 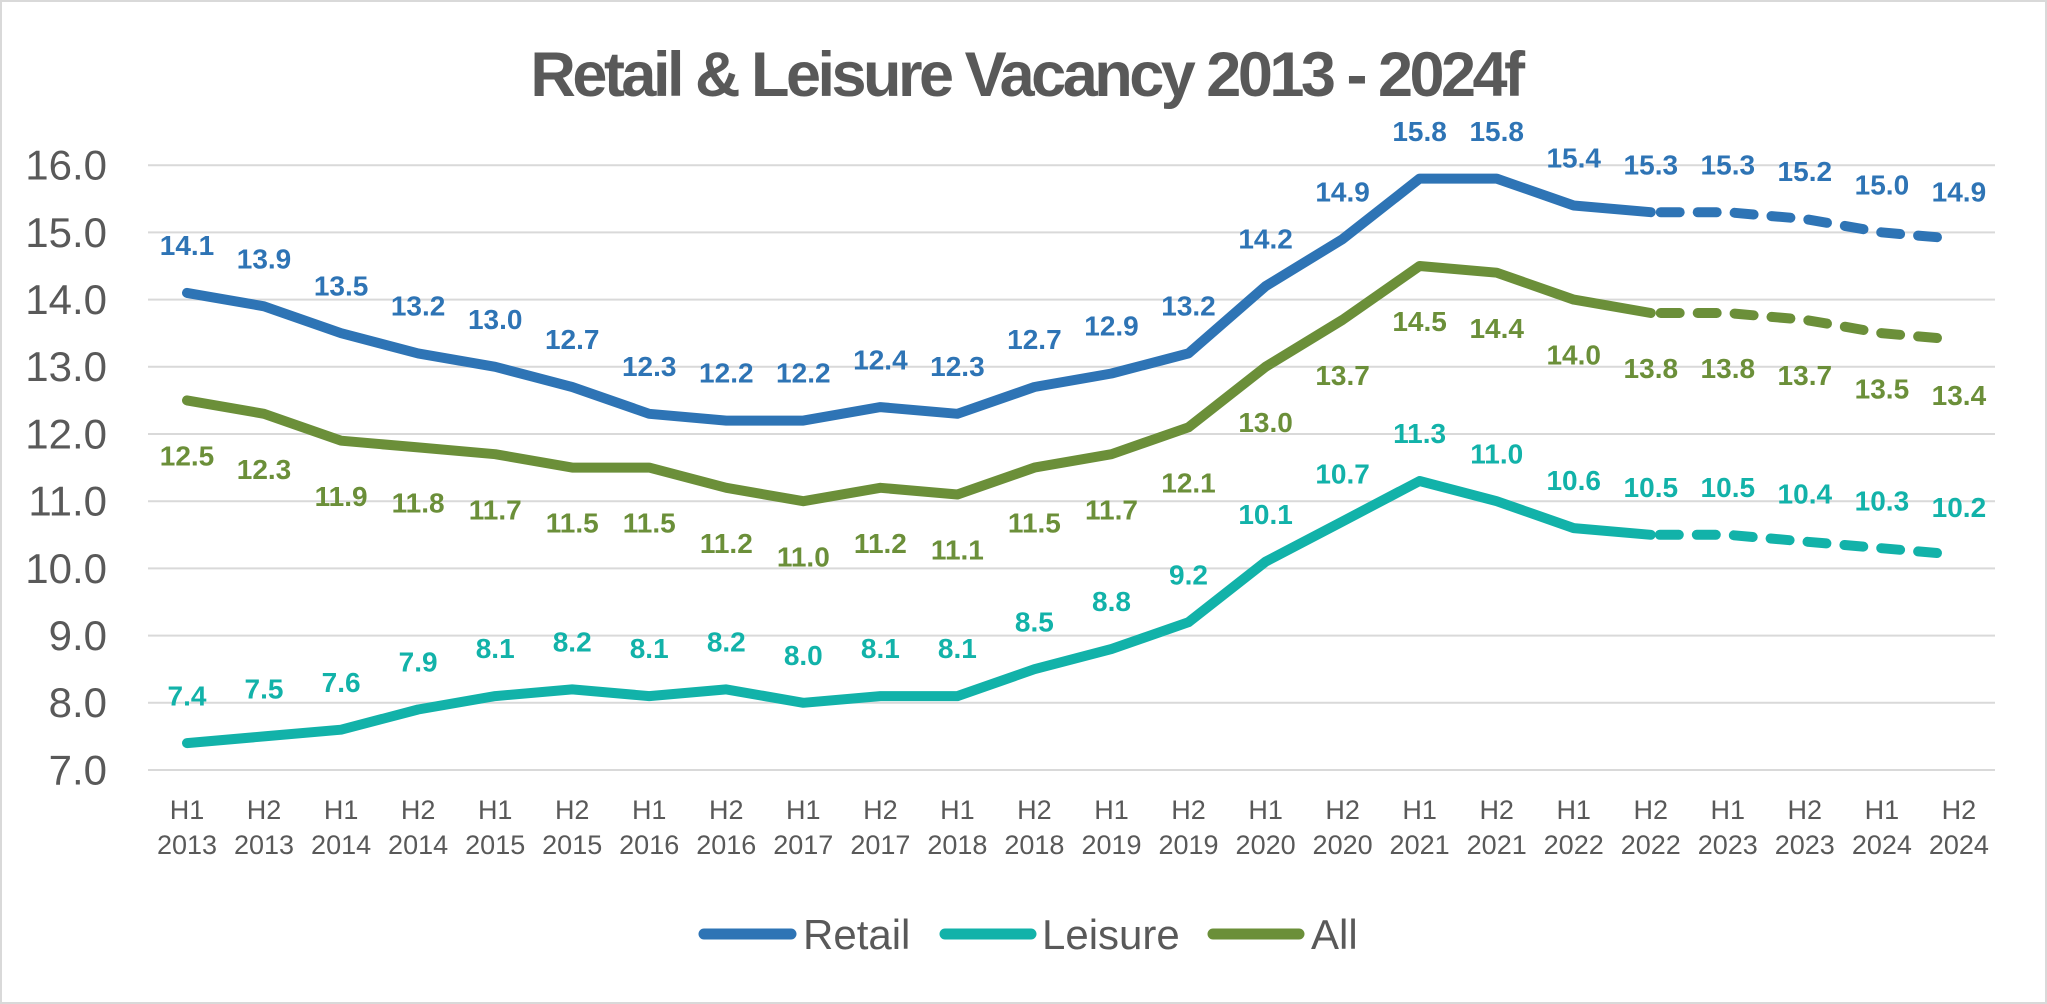 What do you see at coordinates (1342, 191) in the screenshot?
I see `svg-text: 14.9` at bounding box center [1342, 191].